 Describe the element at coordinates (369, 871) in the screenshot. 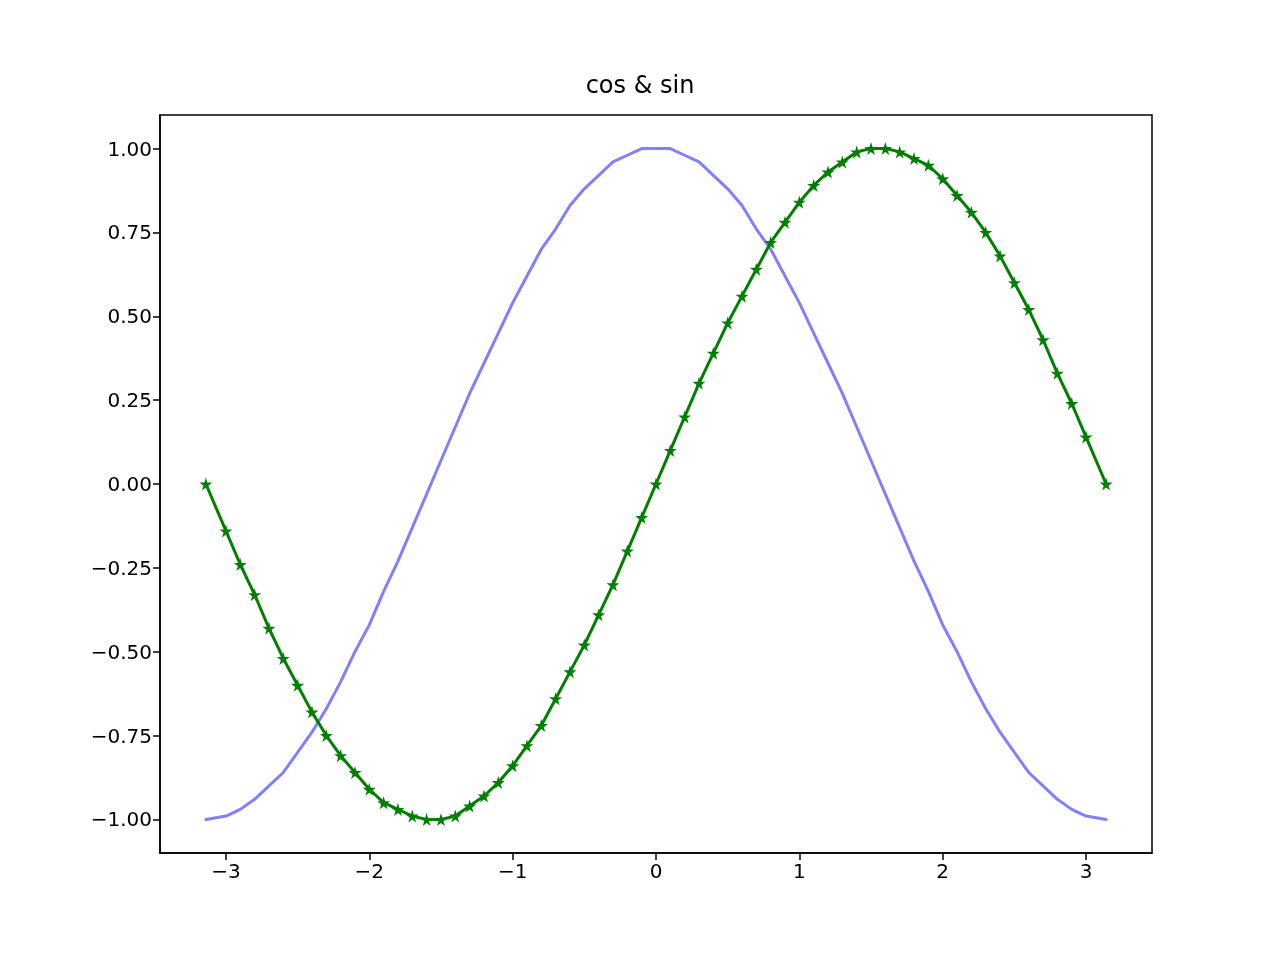

I see `x-tick-label: −2` at that location.